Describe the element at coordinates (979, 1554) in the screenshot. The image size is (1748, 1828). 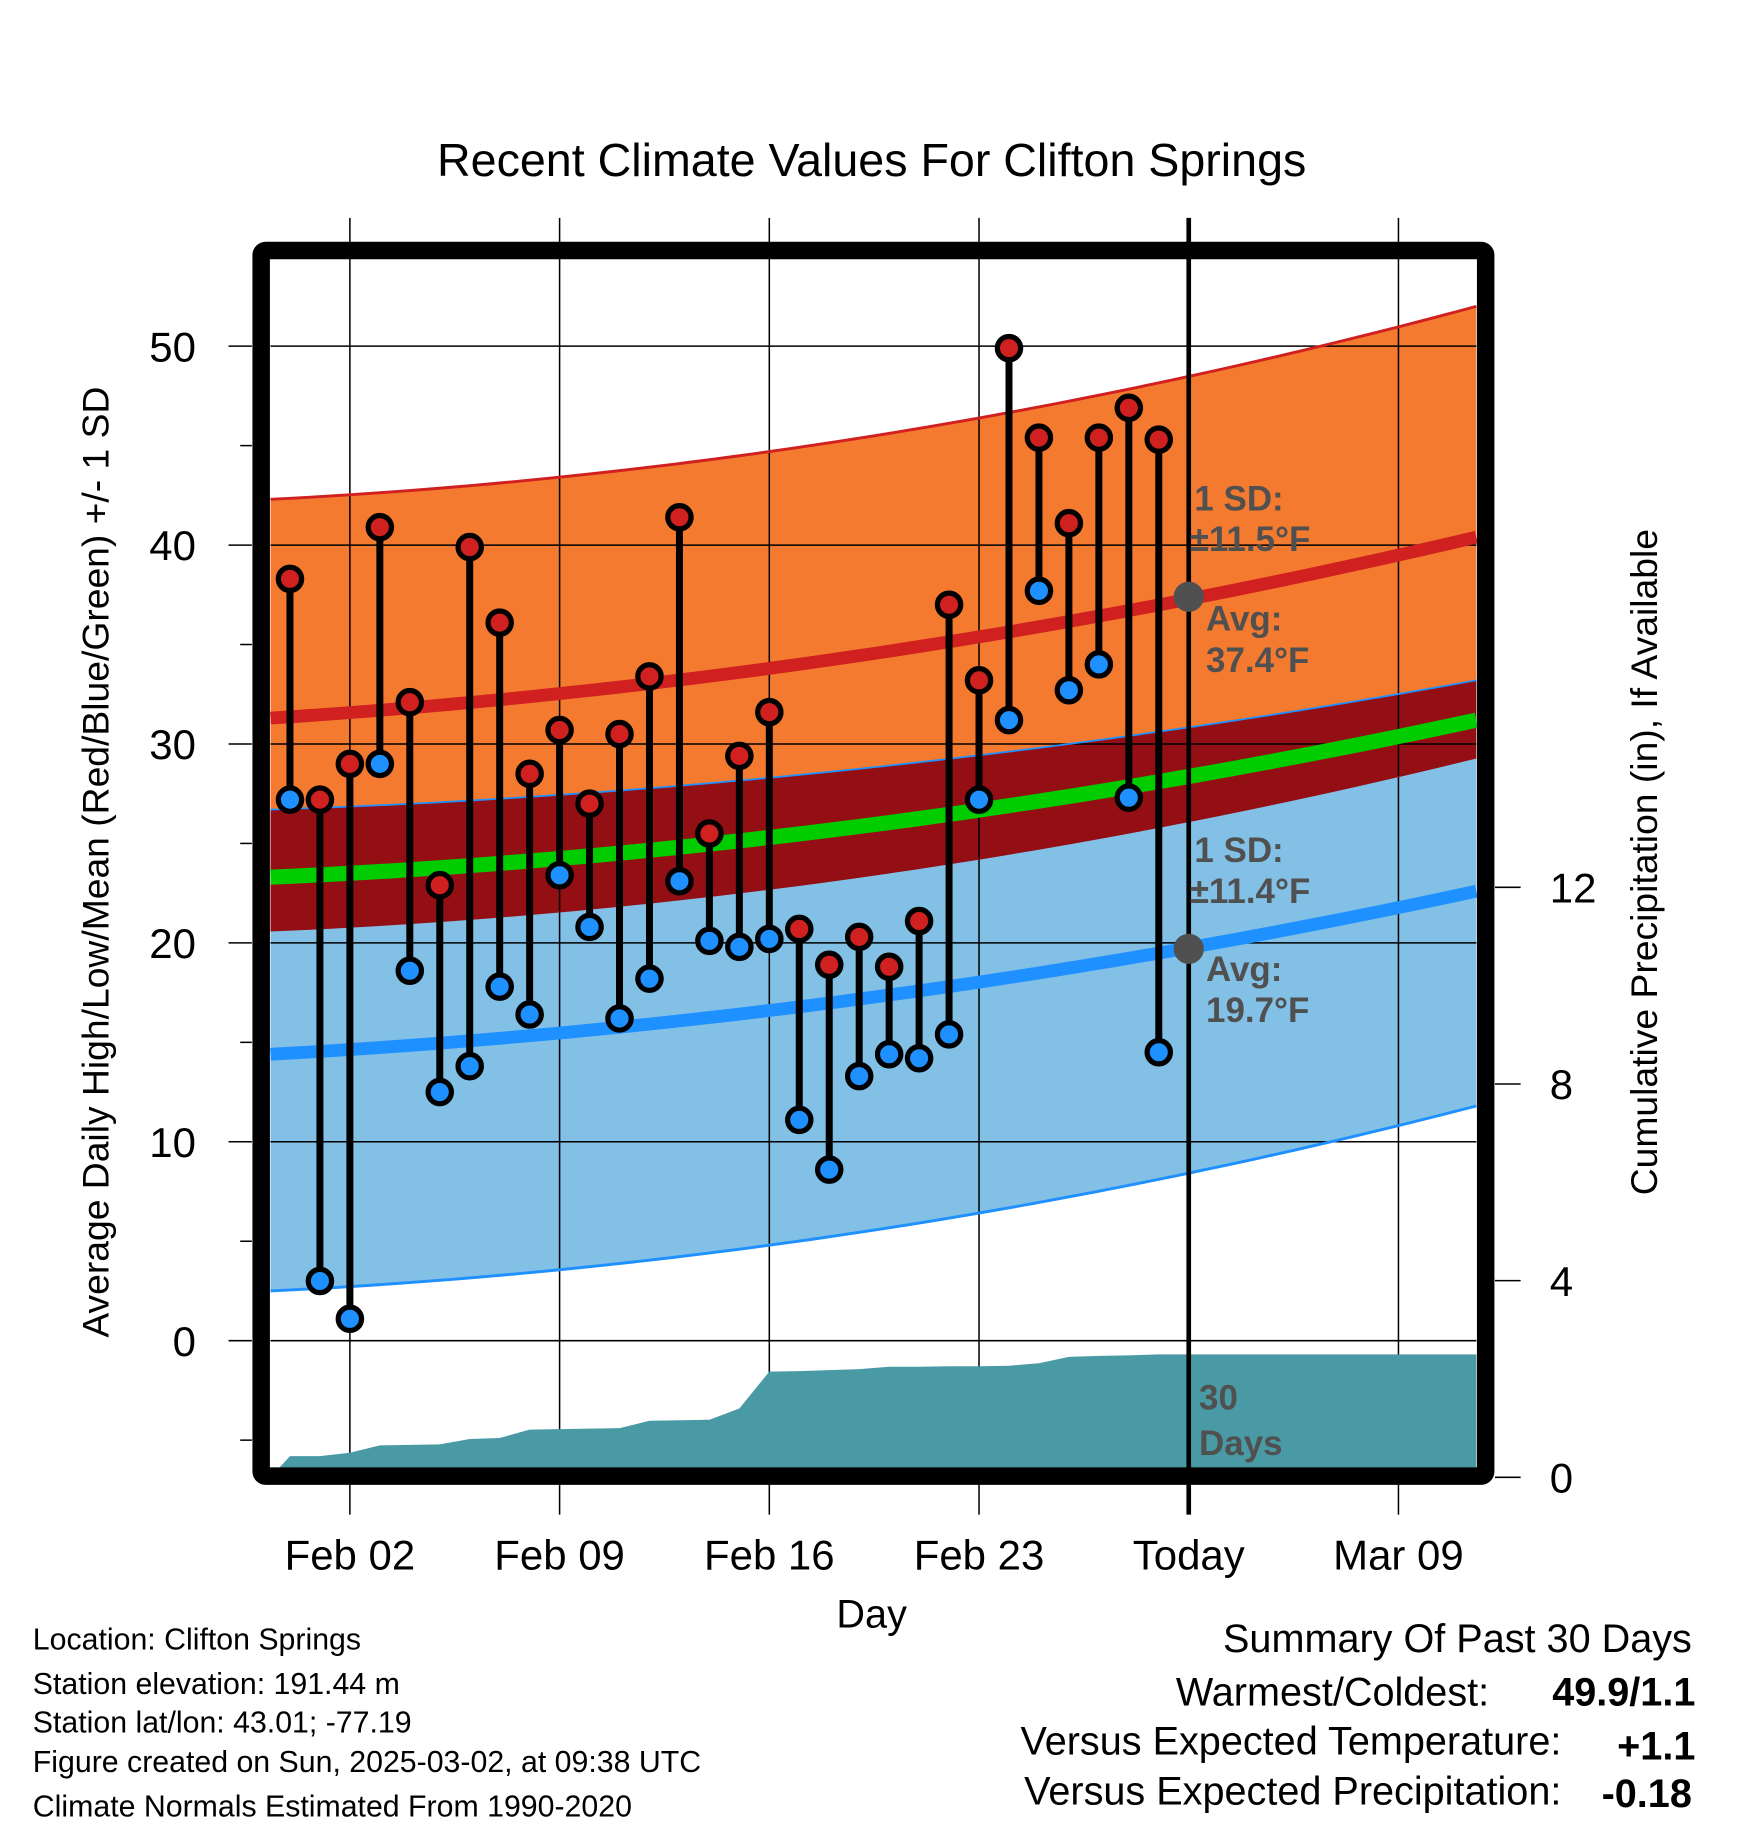
I see `x-tick-label: Feb 23` at that location.